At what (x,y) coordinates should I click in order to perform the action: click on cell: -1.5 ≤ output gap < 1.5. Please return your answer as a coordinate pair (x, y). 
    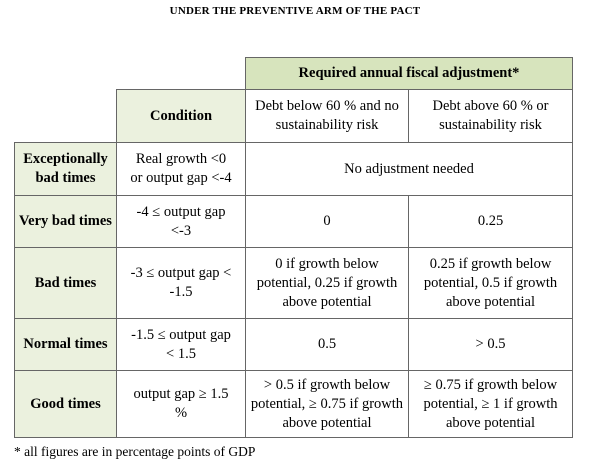
    Looking at the image, I should click on (181, 344).